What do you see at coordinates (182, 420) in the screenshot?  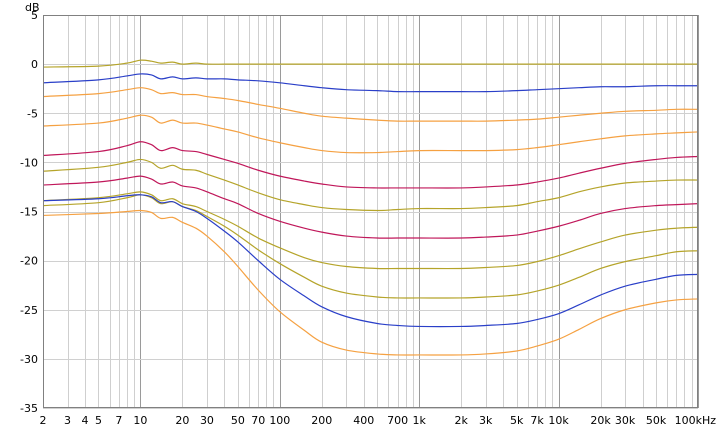 I see `x-tick-label: 20` at bounding box center [182, 420].